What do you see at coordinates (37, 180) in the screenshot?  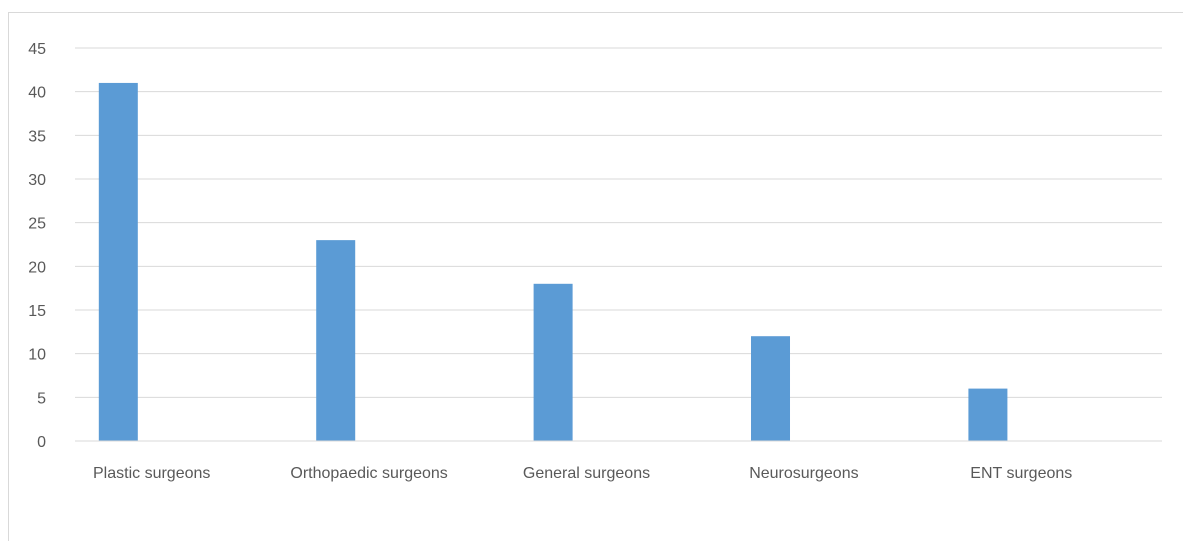 I see `y-tick-label: 30` at bounding box center [37, 180].